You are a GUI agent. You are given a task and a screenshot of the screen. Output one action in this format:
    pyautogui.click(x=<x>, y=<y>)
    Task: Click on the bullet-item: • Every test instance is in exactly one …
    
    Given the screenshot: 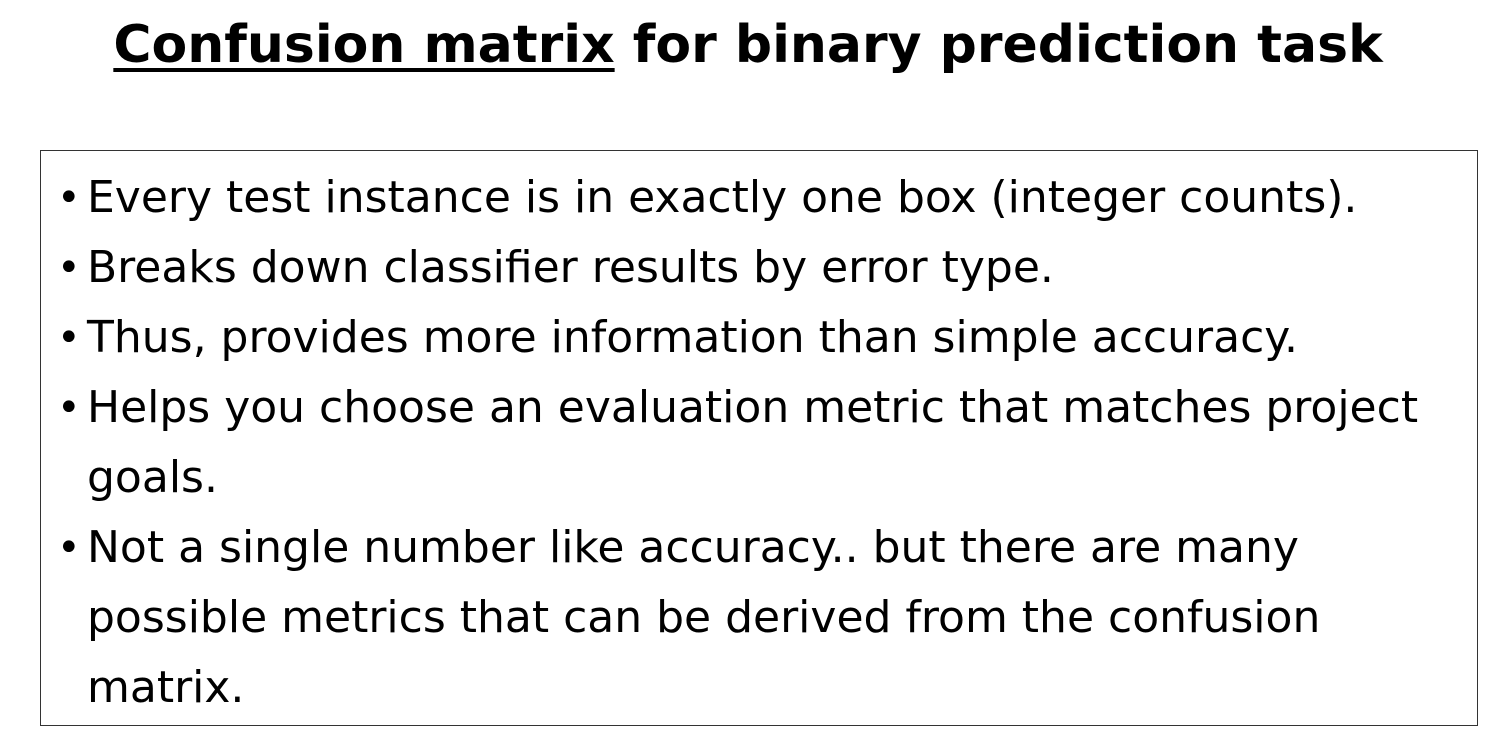 What is the action you would take?
    pyautogui.click(x=762, y=198)
    